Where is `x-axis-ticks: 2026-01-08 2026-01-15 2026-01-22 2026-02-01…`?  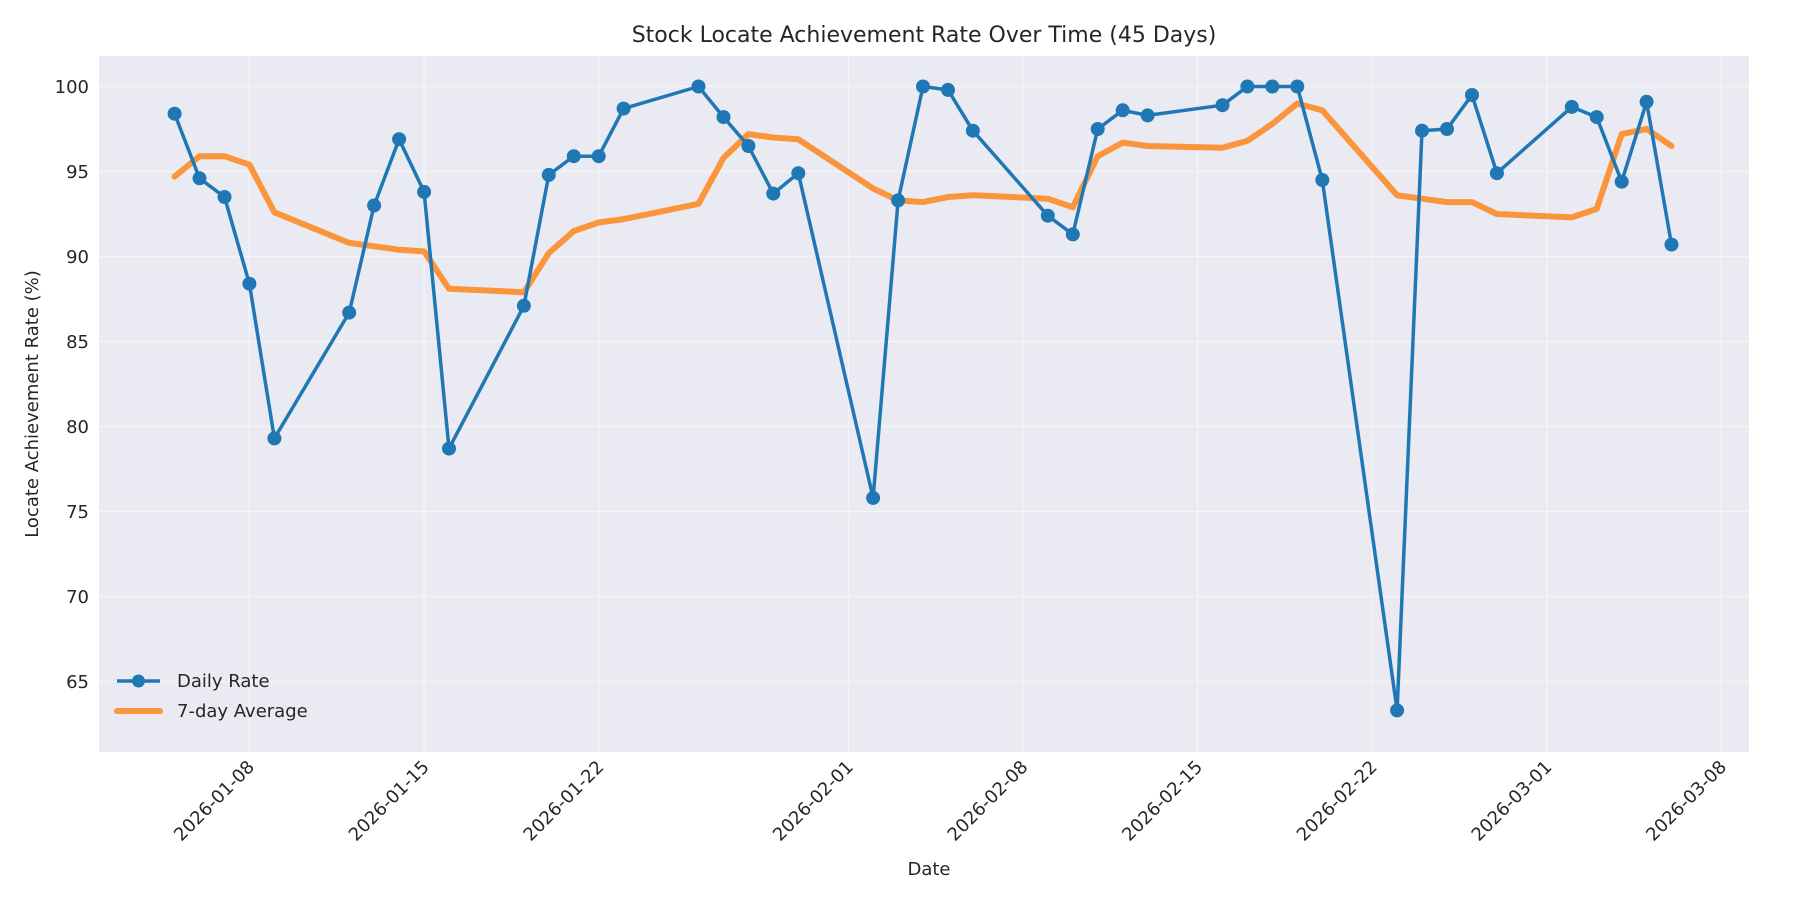 x-axis-ticks: 2026-01-08 2026-01-15 2026-01-22 2026-02-01… is located at coordinates (950, 801).